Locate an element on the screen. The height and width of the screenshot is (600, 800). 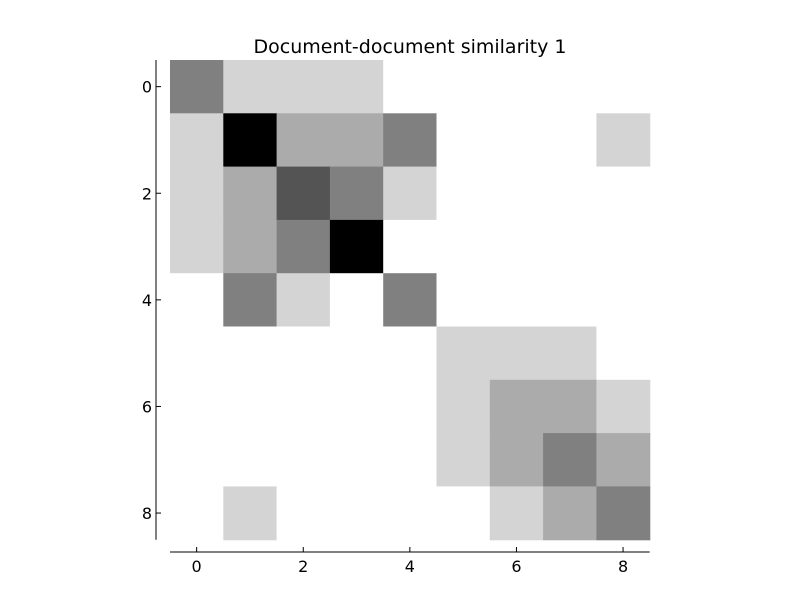
heatmap-cell-r5-c8 is located at coordinates (623, 353).